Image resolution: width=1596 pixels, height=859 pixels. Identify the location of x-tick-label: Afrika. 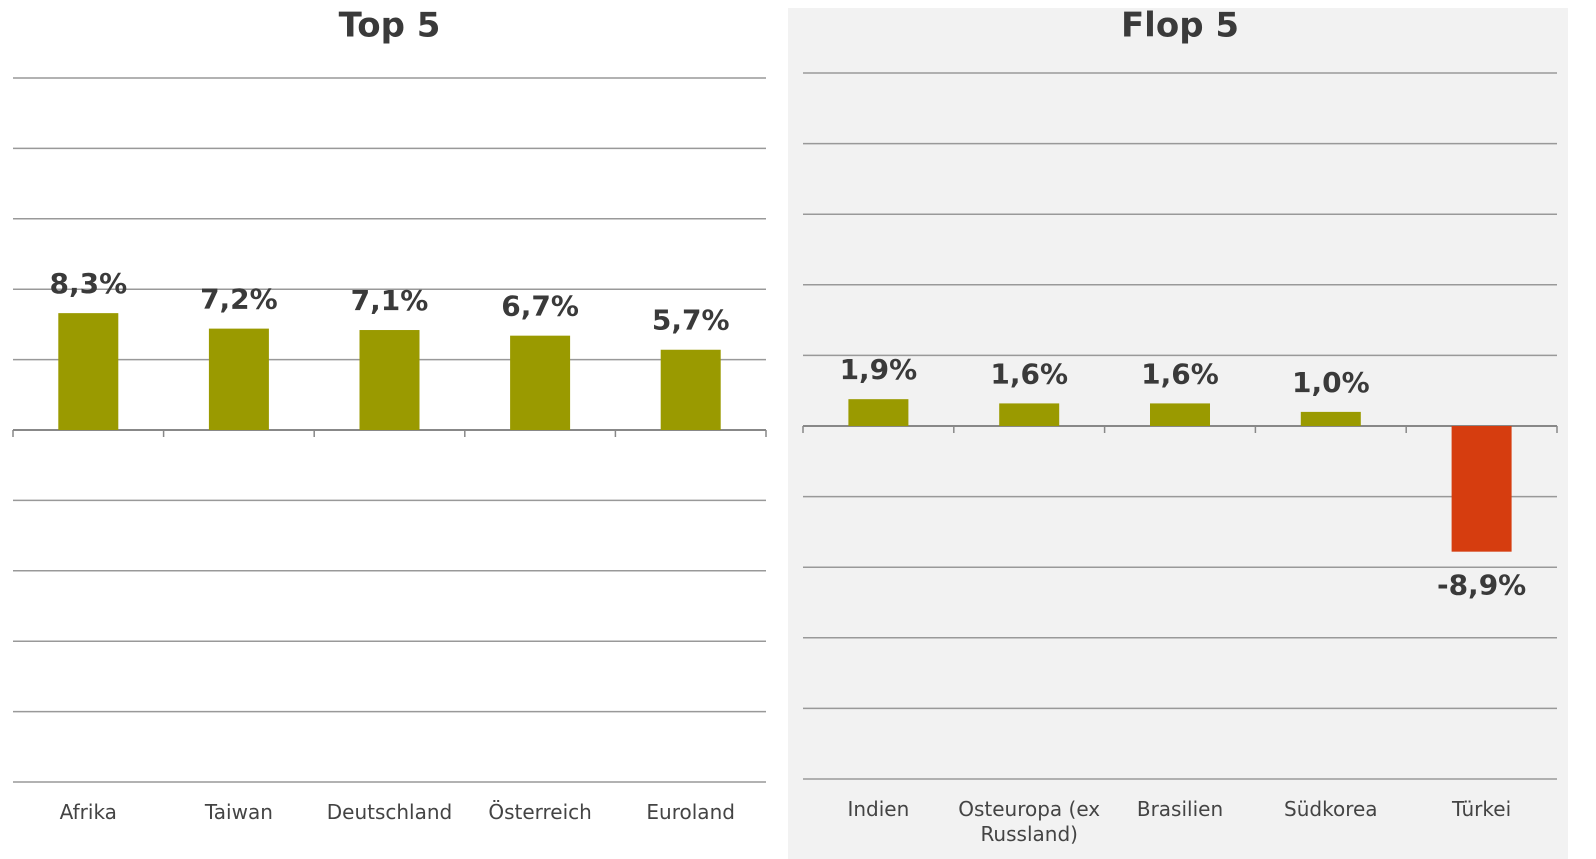
(88, 812).